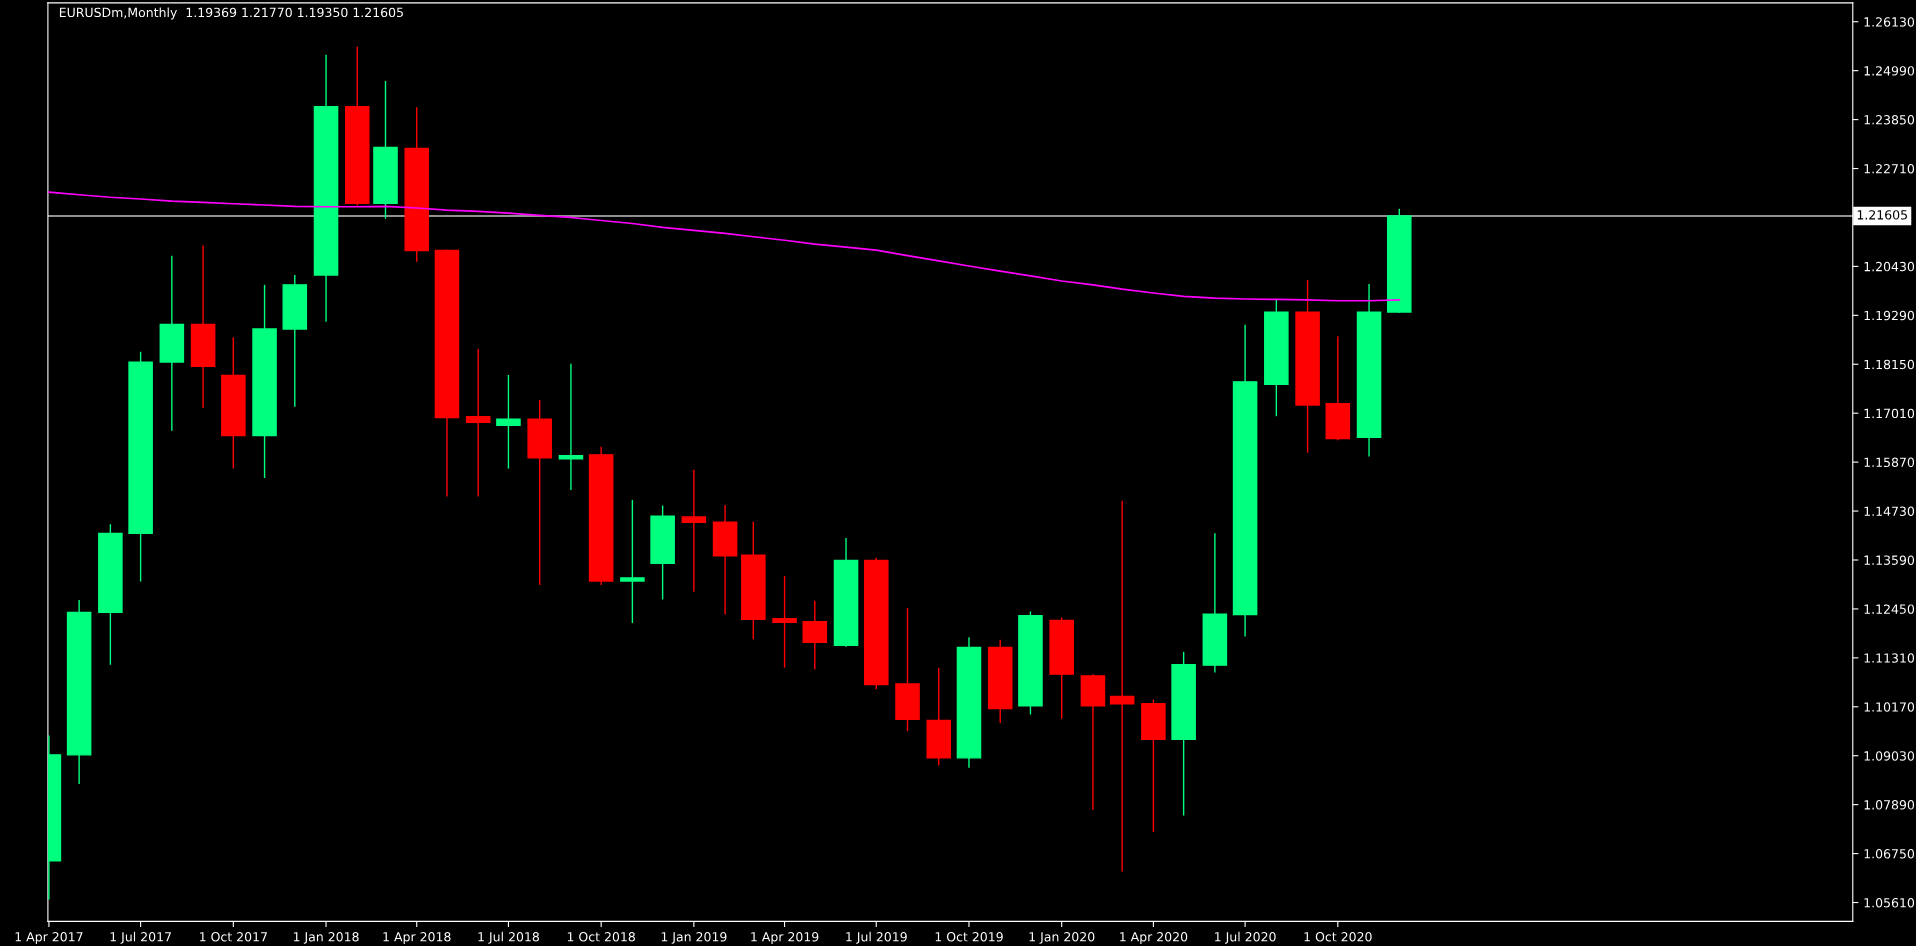 Image resolution: width=1916 pixels, height=946 pixels. What do you see at coordinates (1889, 707) in the screenshot?
I see `y-tick-label: 1.10170` at bounding box center [1889, 707].